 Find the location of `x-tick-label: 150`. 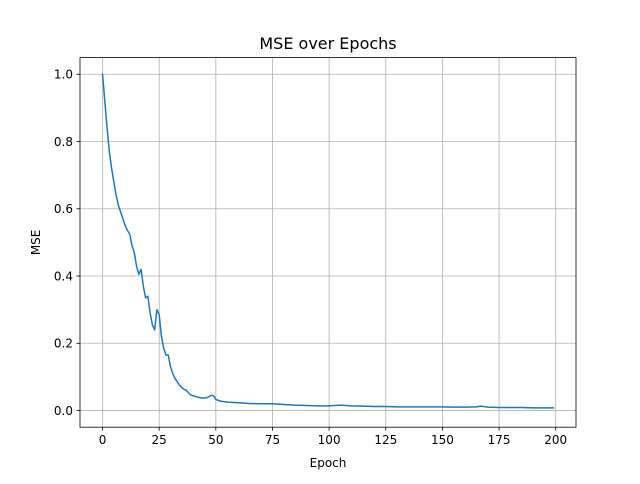

x-tick-label: 150 is located at coordinates (442, 440).